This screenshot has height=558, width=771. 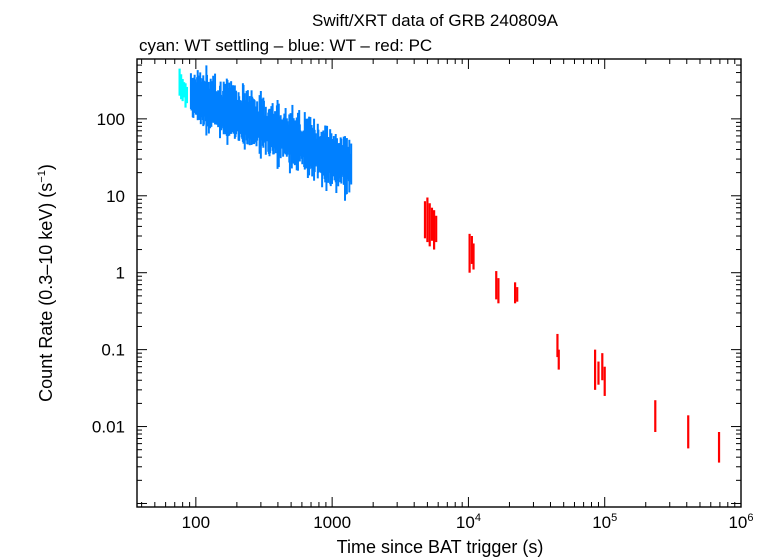 What do you see at coordinates (271, 133) in the screenshot?
I see `series-wt` at bounding box center [271, 133].